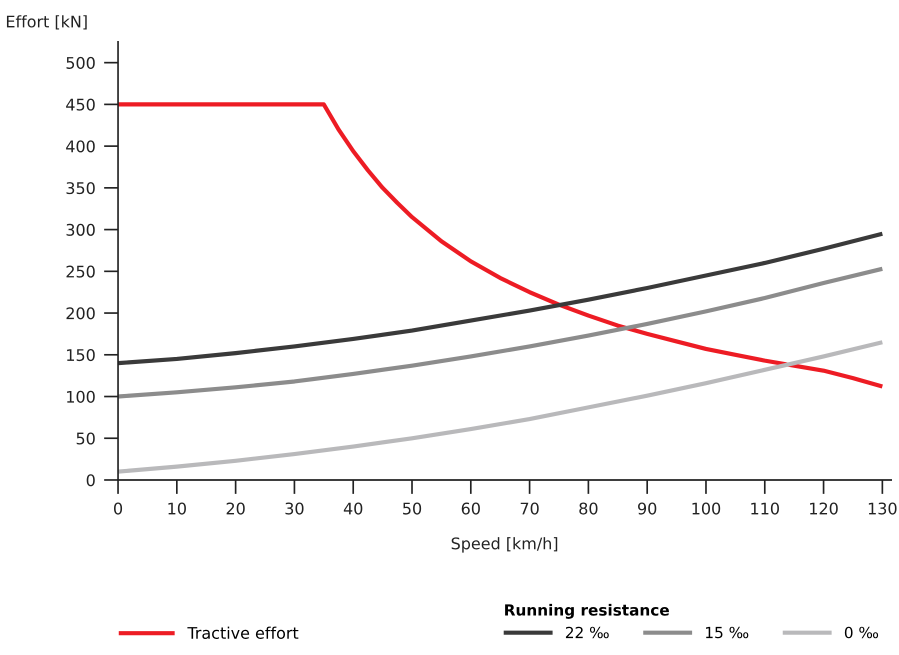  What do you see at coordinates (412, 508) in the screenshot?
I see `x-tick-label: 50` at bounding box center [412, 508].